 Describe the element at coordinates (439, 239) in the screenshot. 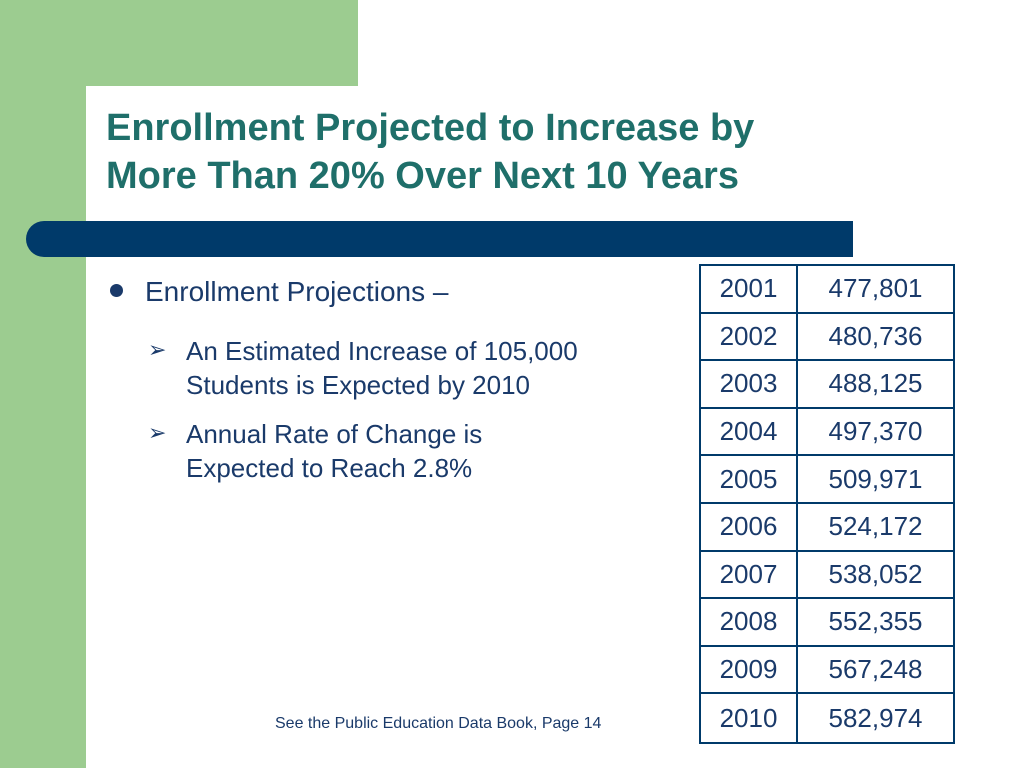

I see `title-underline-bar` at that location.